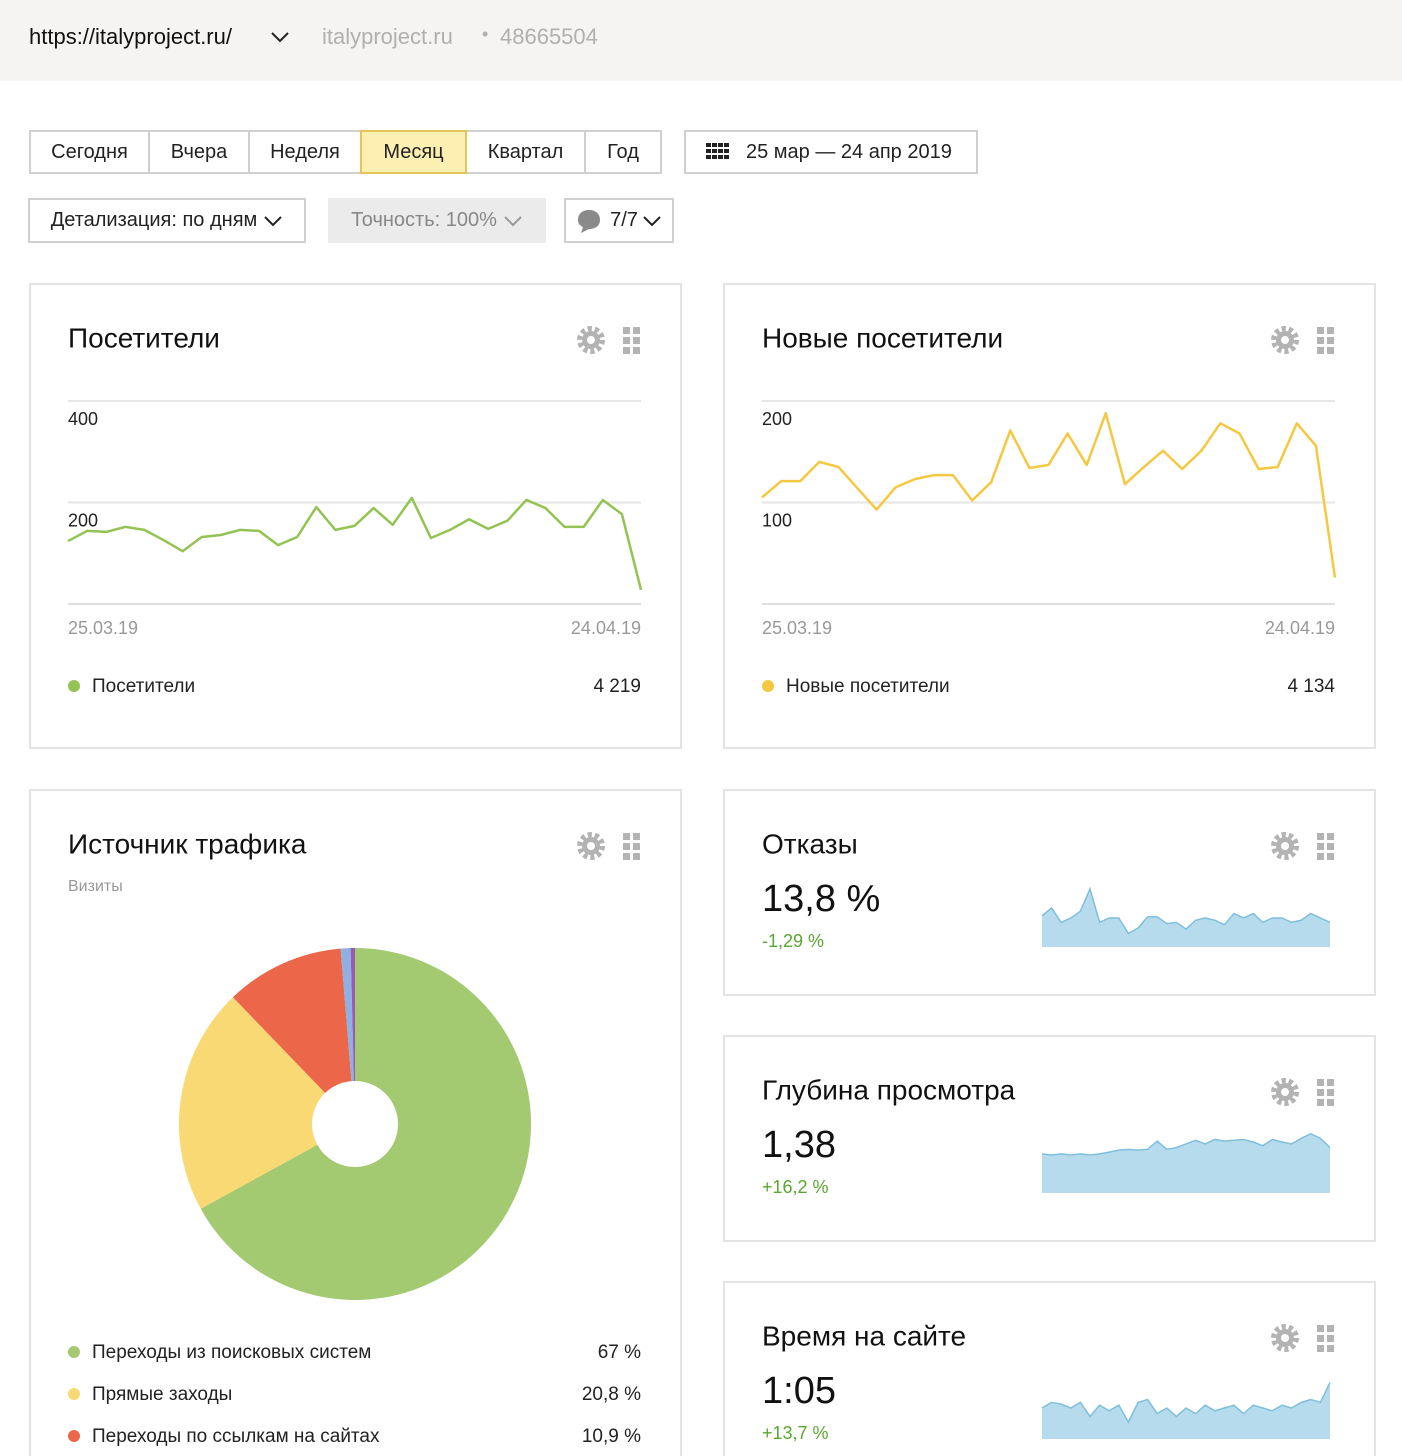  What do you see at coordinates (795, 1433) in the screenshot?
I see `metric-change: +13,7 %` at bounding box center [795, 1433].